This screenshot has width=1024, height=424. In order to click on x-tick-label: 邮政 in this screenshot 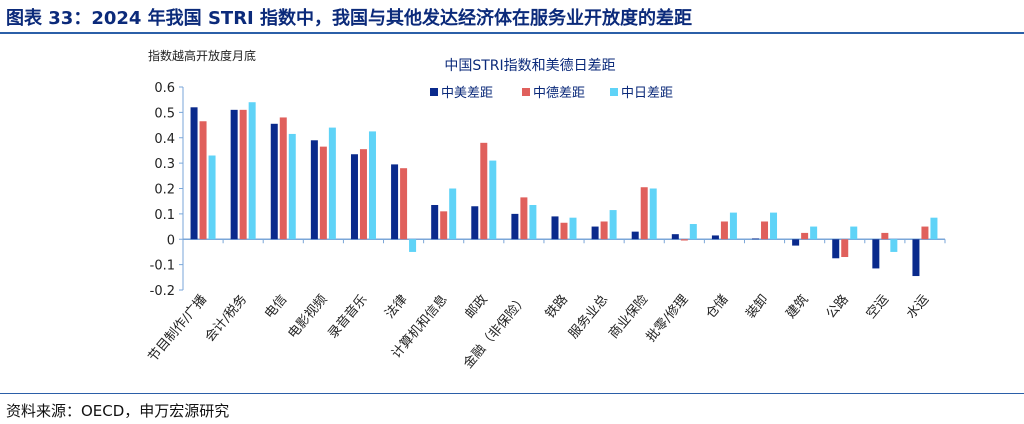, I will do `click(477, 307)`.